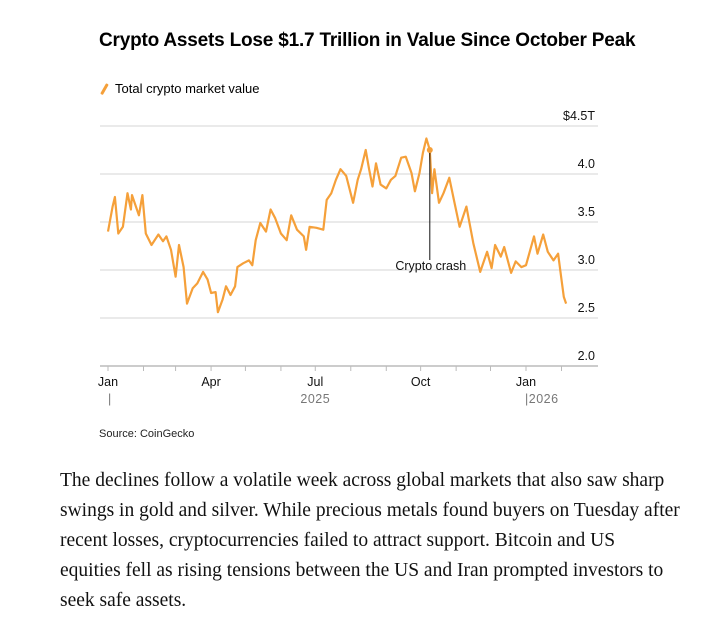  I want to click on y-tick-label: $4.5T, so click(579, 116).